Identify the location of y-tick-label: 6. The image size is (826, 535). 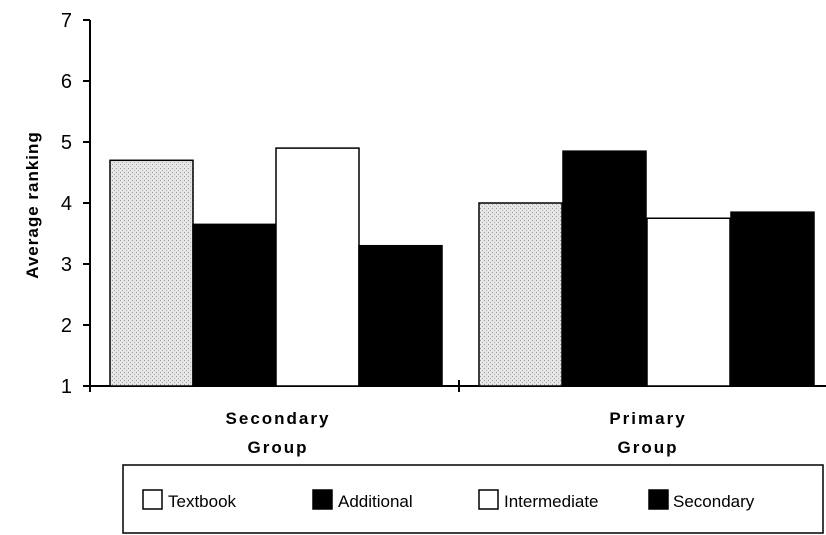
(66, 82).